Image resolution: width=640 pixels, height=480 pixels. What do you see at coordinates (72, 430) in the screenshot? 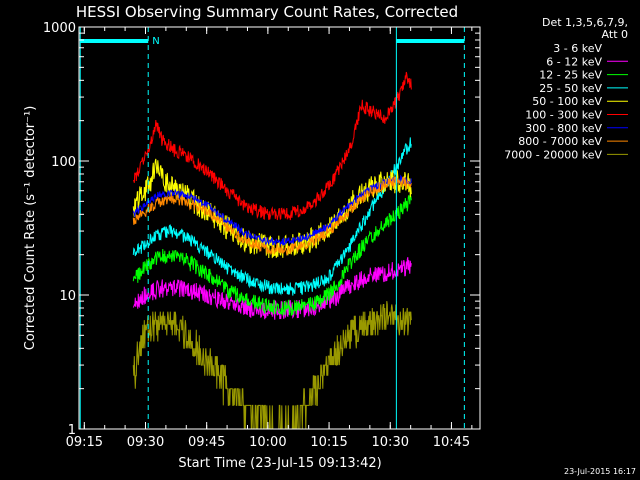
I see `y-tick-label-0: 1` at bounding box center [72, 430].